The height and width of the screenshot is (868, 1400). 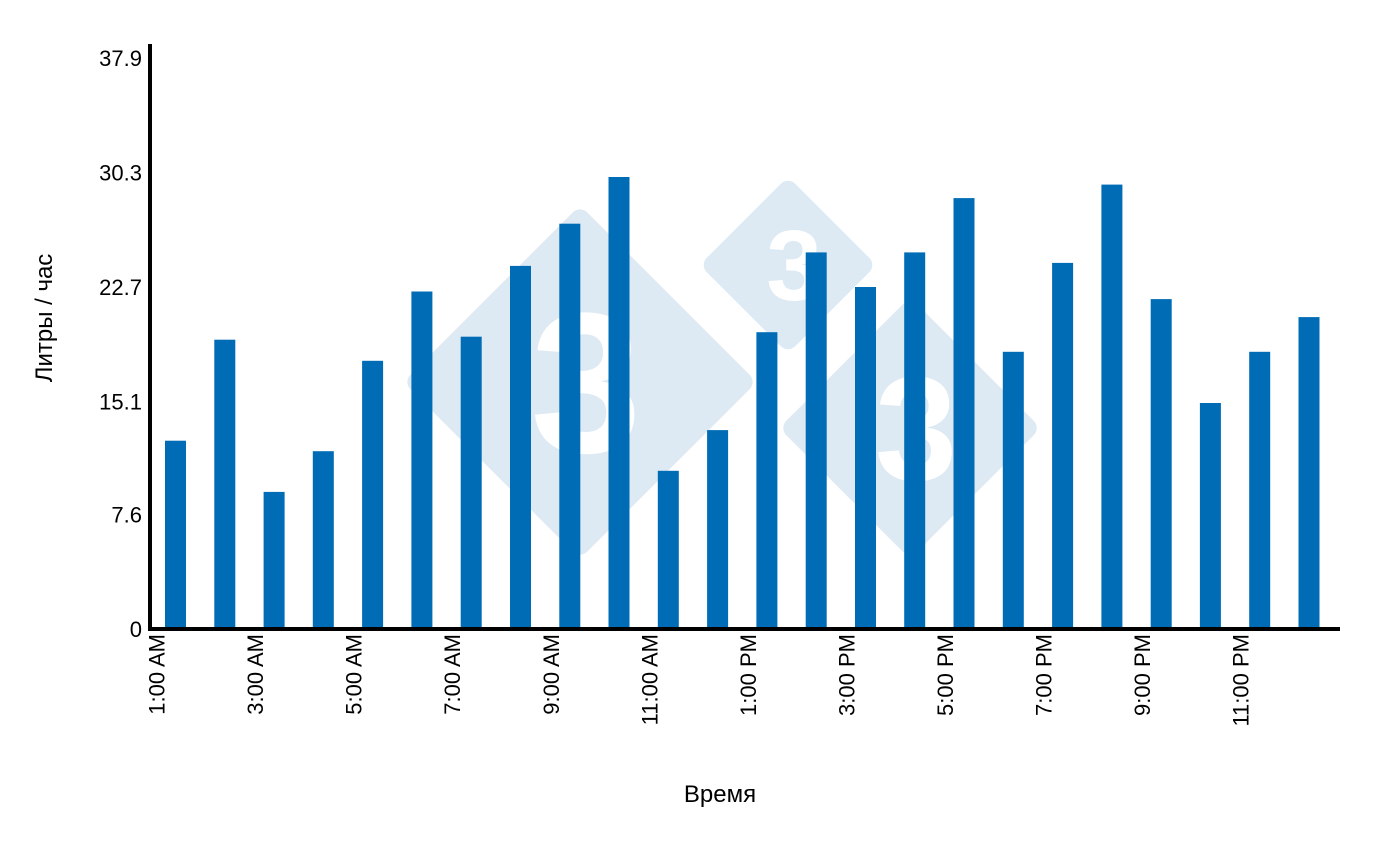 What do you see at coordinates (649, 679) in the screenshot?
I see `x-tick-label: 11:00 AM` at bounding box center [649, 679].